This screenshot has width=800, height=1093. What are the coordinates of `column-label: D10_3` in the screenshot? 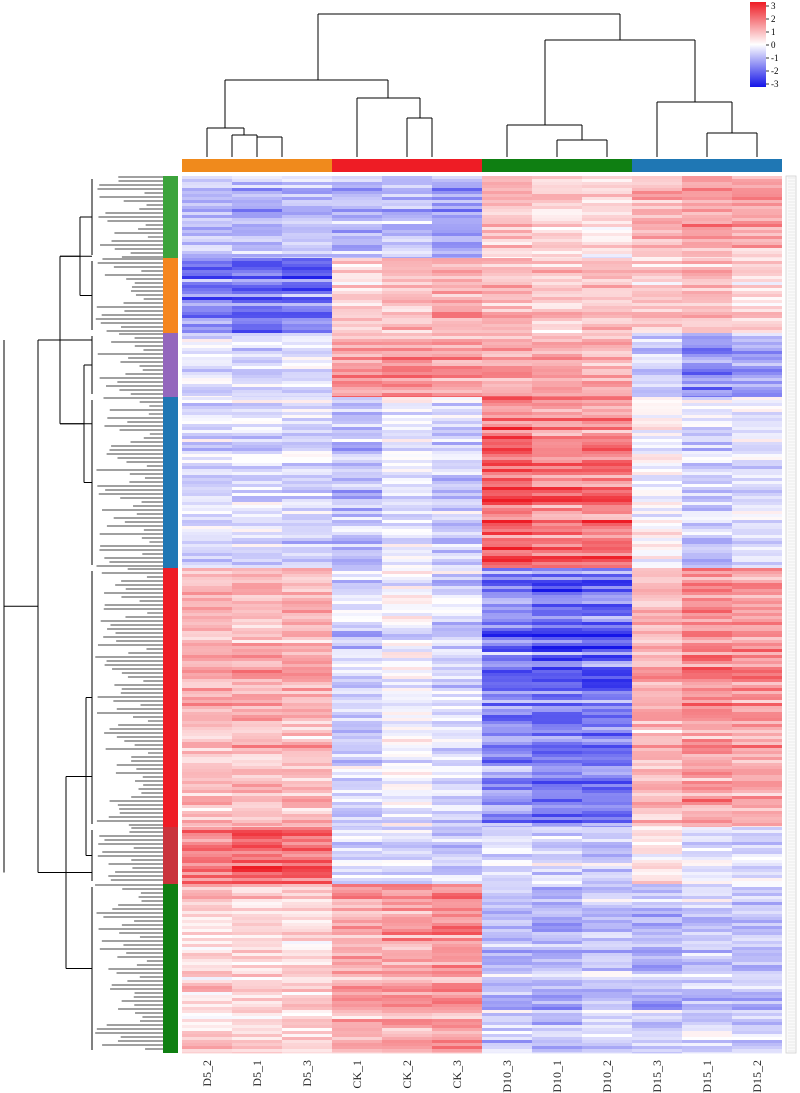 It's located at (507, 1076).